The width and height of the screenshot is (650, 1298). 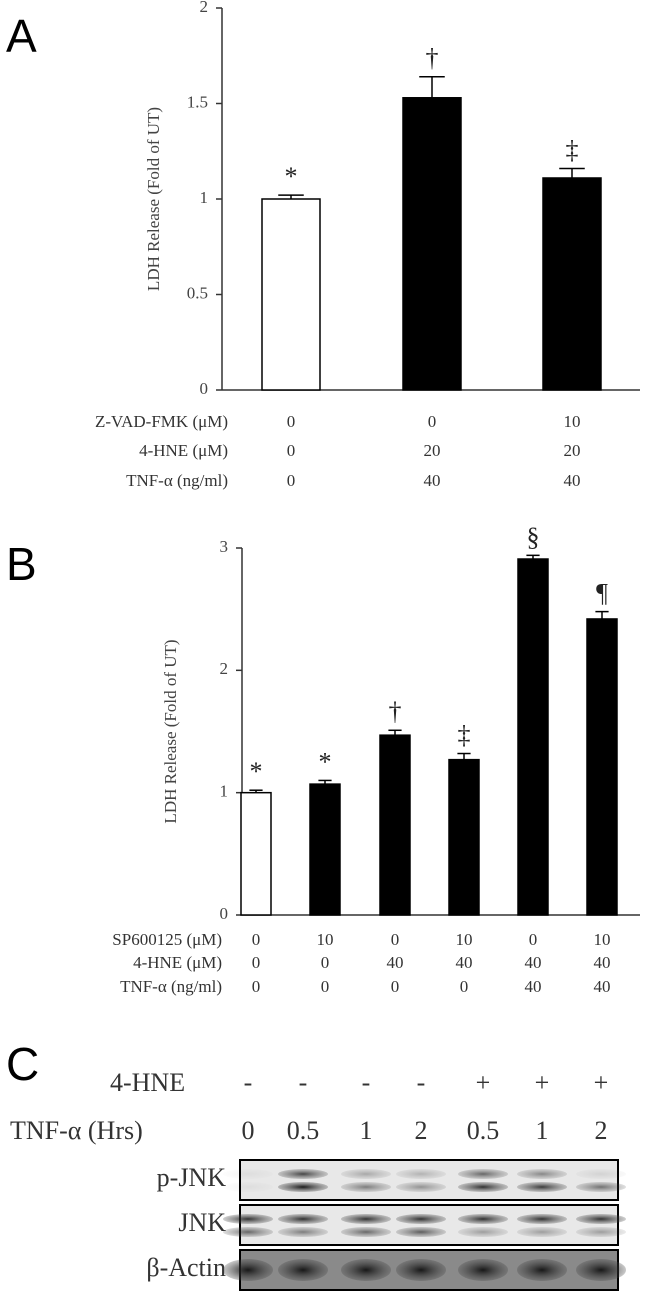 What do you see at coordinates (202, 1222) in the screenshot?
I see `blot-row-label: JNK` at bounding box center [202, 1222].